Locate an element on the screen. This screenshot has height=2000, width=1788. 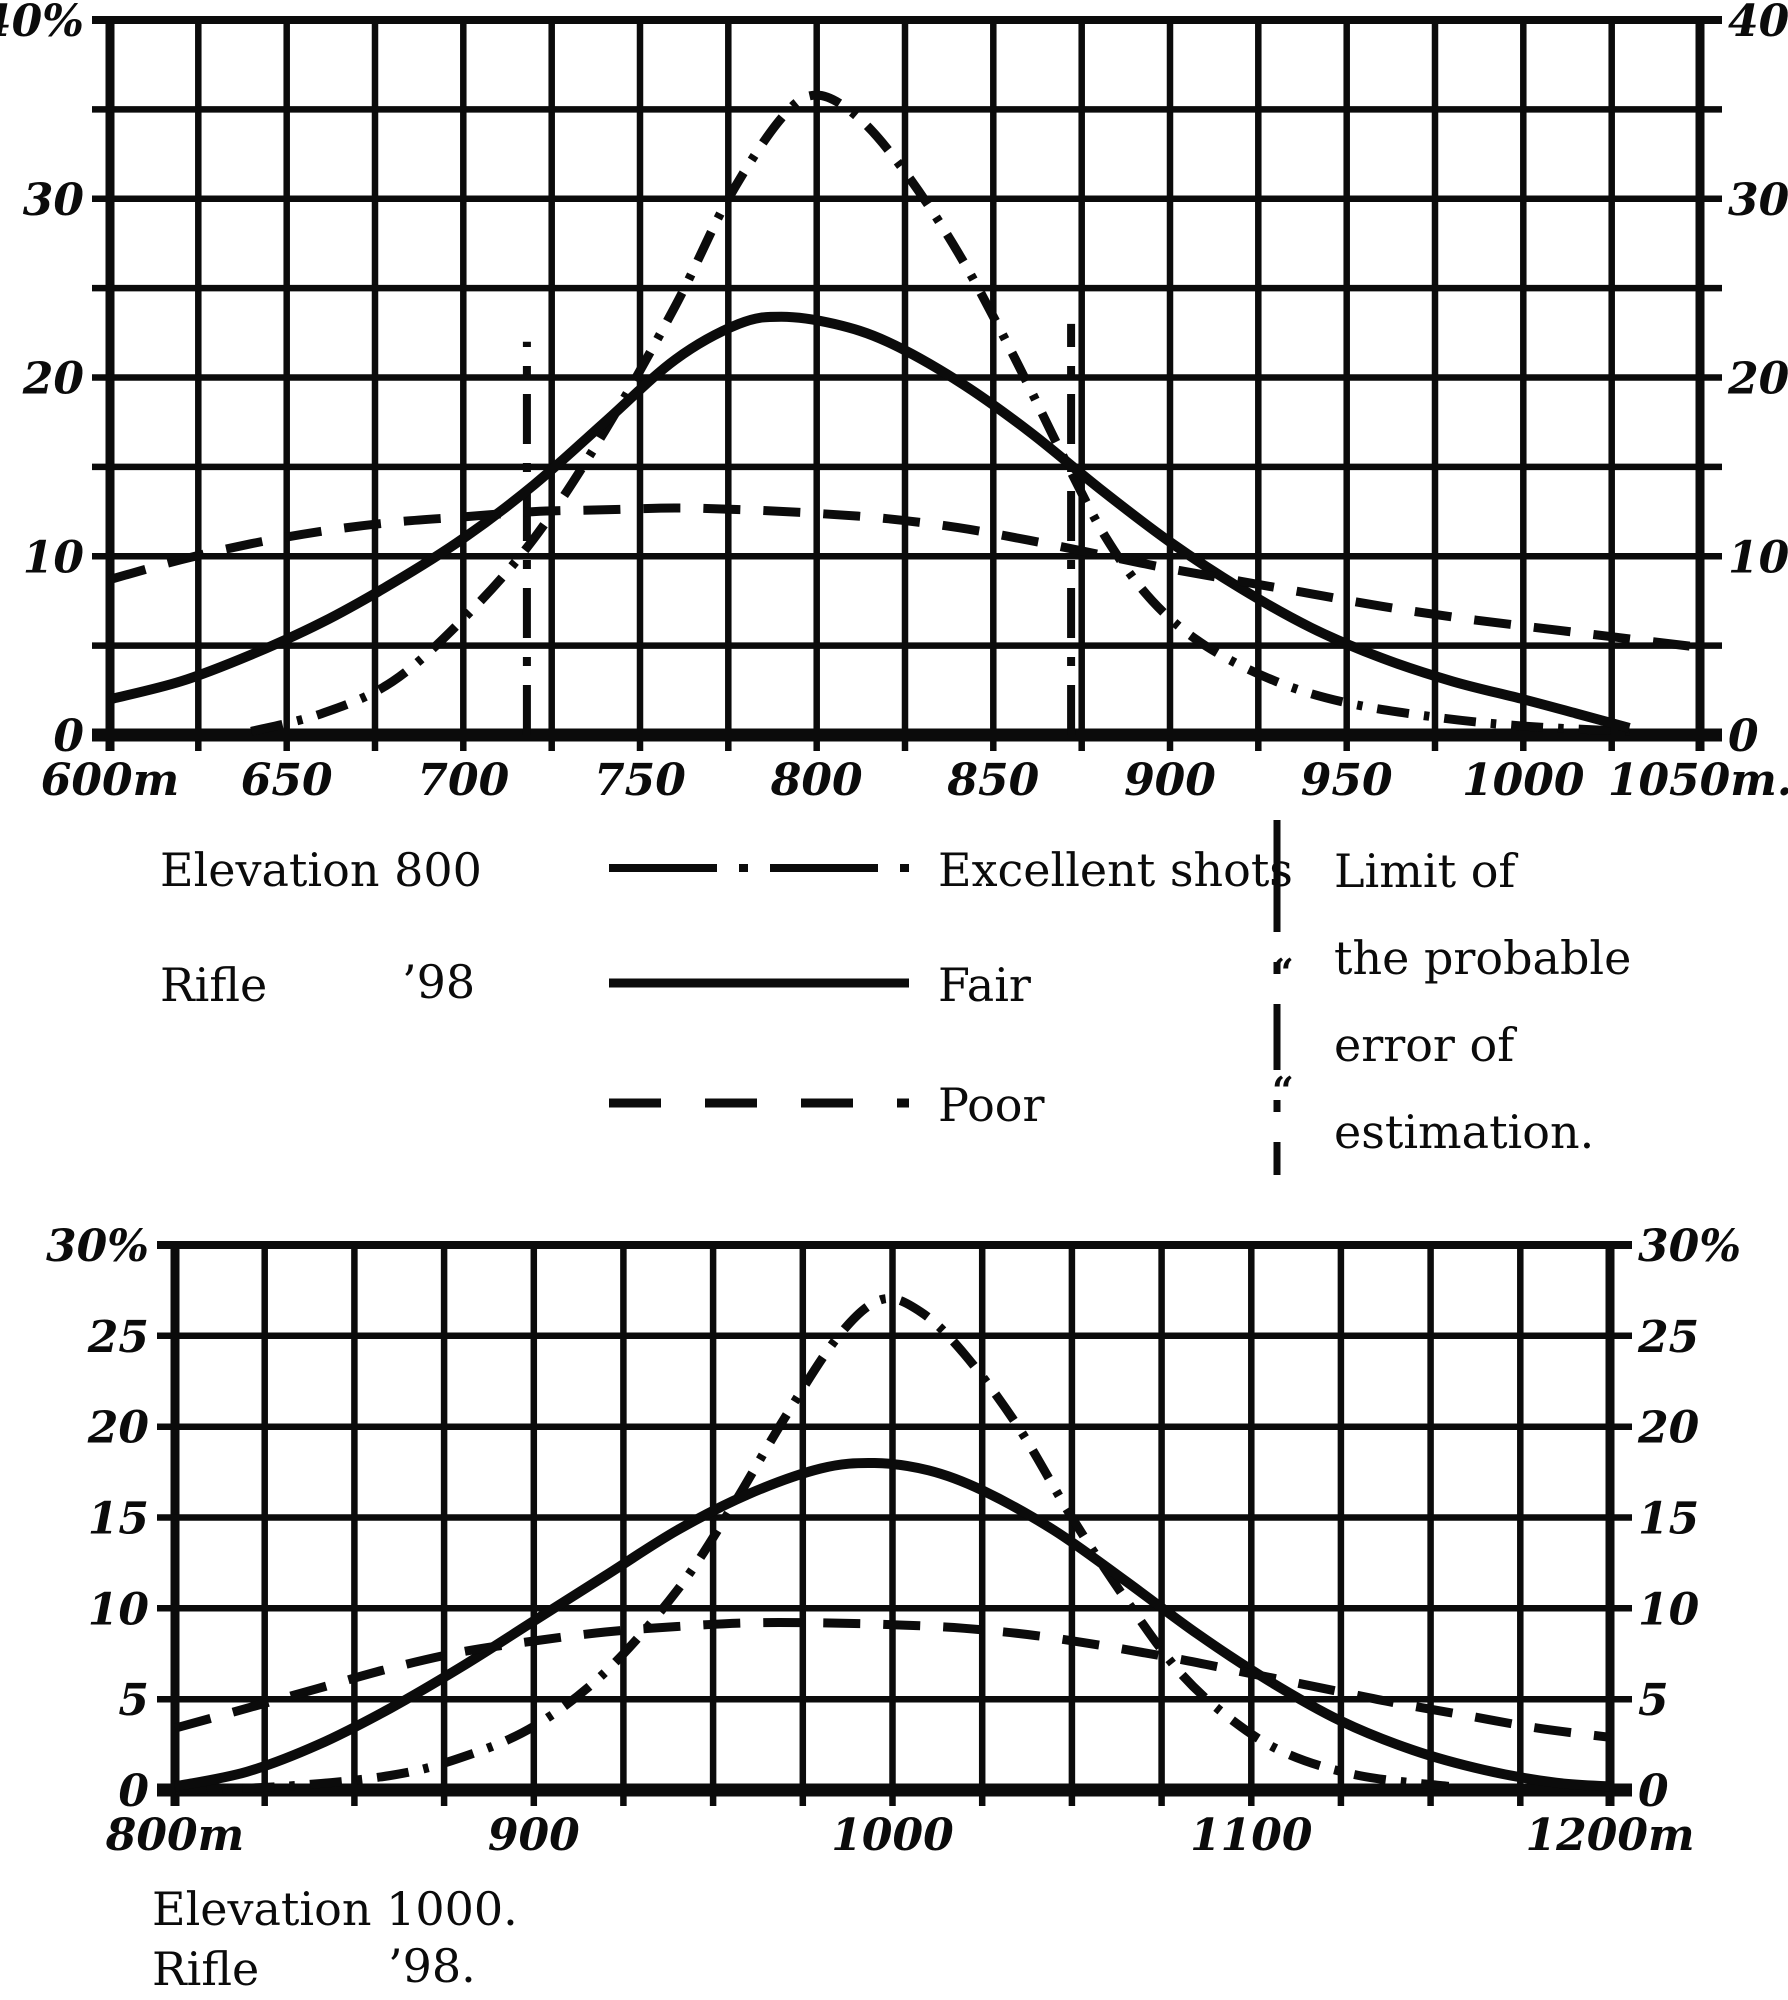
legend-rifle-model: ’98 is located at coordinates (439, 982).